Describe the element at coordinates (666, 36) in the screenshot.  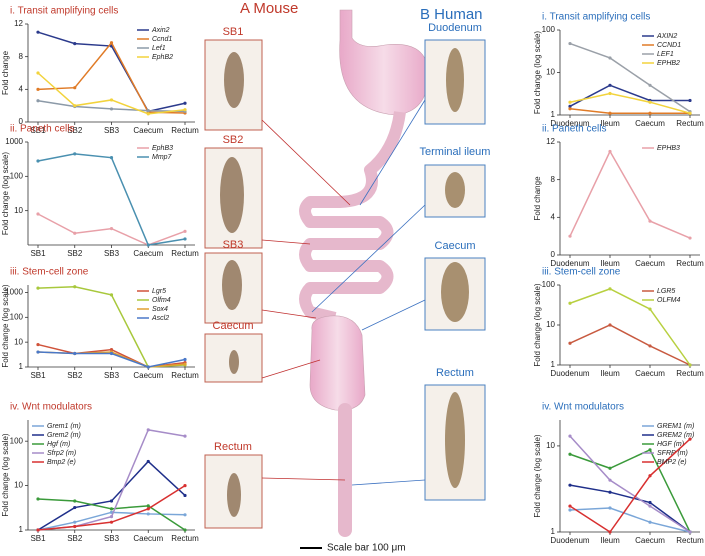
I see `legend-label: AXIN2` at that location.